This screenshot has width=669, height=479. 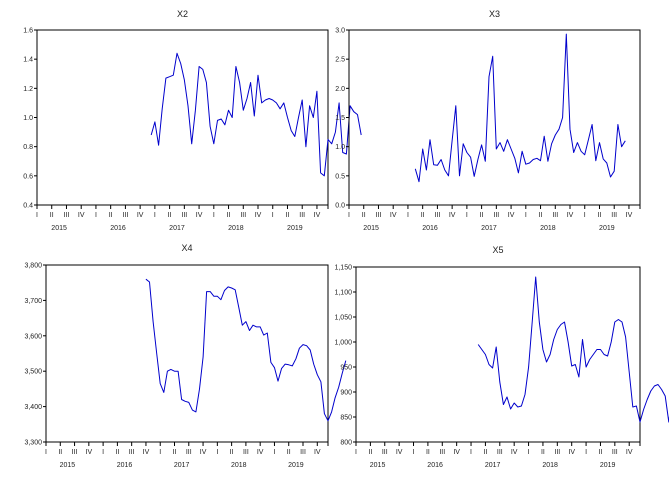 I want to click on series-line-x3, so click(x=520, y=108).